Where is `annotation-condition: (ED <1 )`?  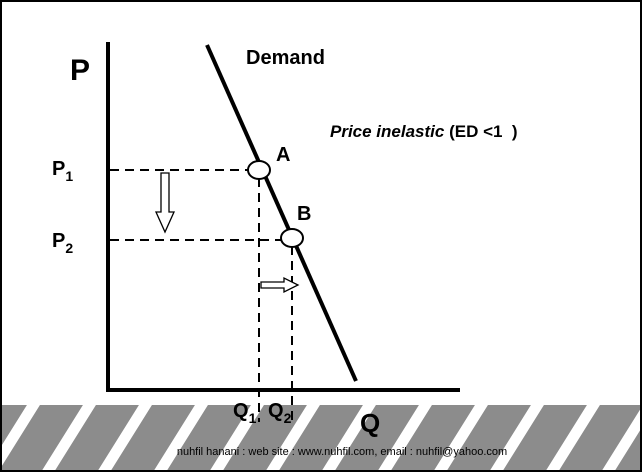 annotation-condition: (ED <1 ) is located at coordinates (483, 131).